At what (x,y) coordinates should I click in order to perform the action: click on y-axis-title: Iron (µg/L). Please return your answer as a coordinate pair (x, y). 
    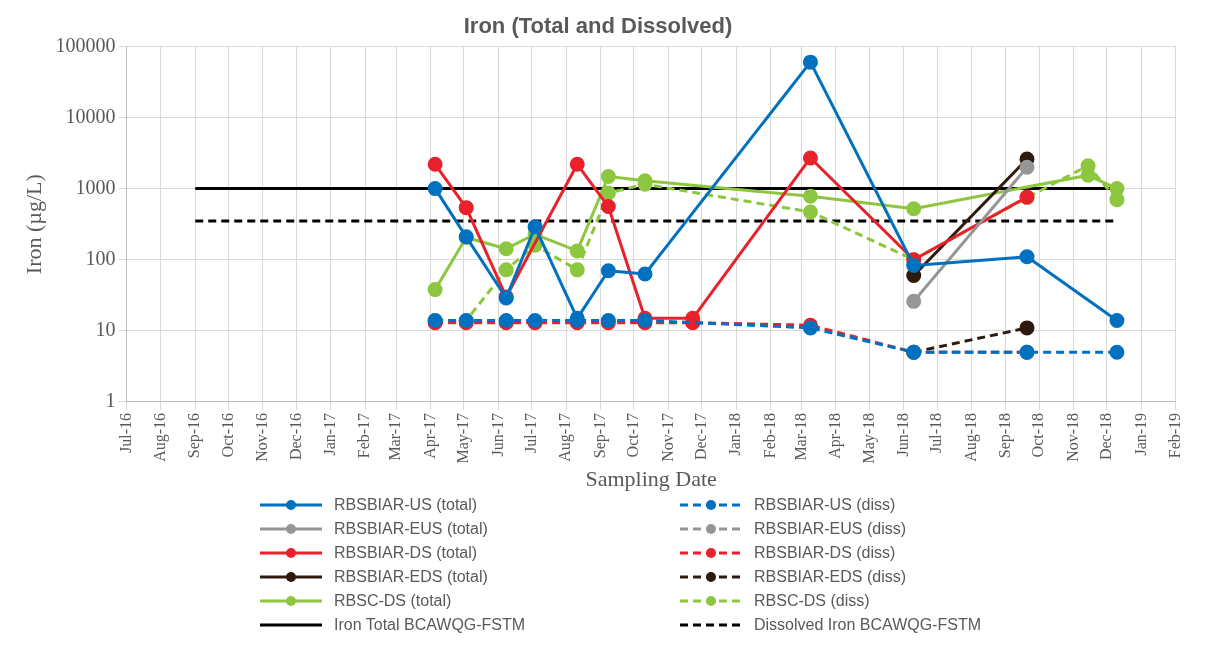
    Looking at the image, I should click on (33, 224).